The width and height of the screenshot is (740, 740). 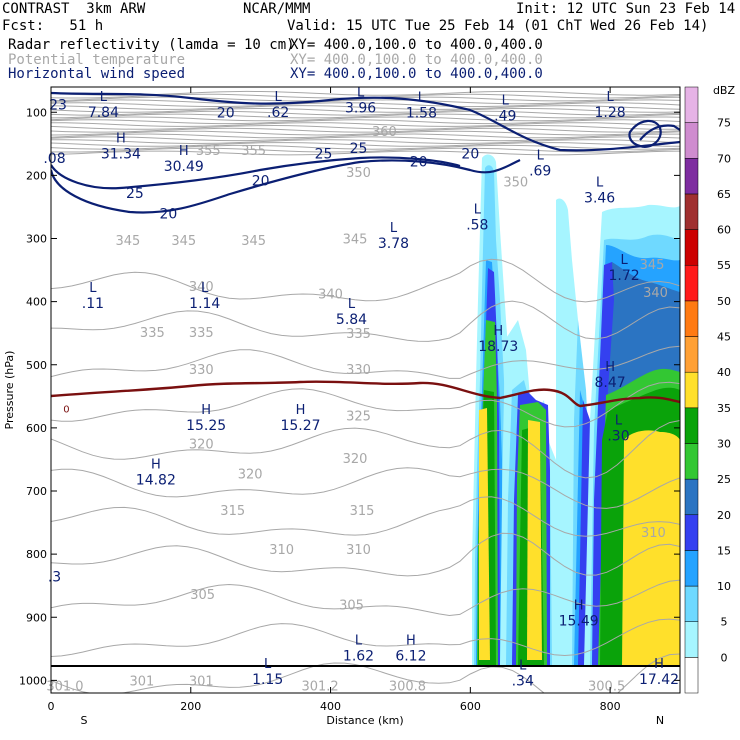 I want to click on colorbar-tick-label: 60, so click(x=724, y=230).